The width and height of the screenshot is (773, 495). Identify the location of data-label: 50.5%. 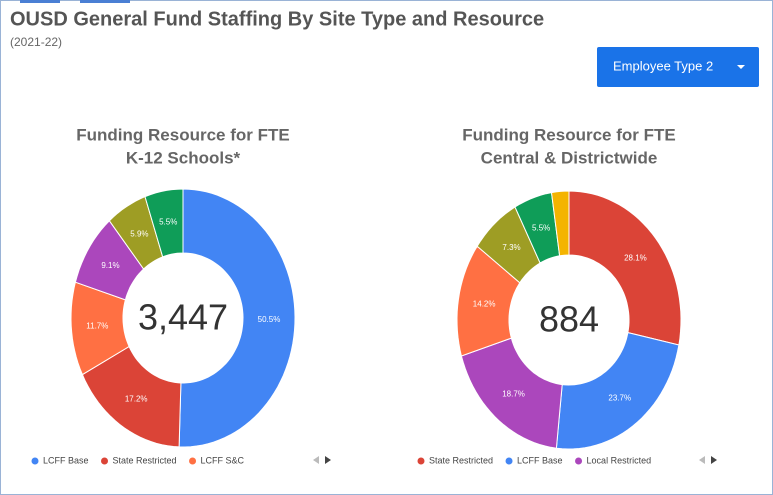
(269, 319).